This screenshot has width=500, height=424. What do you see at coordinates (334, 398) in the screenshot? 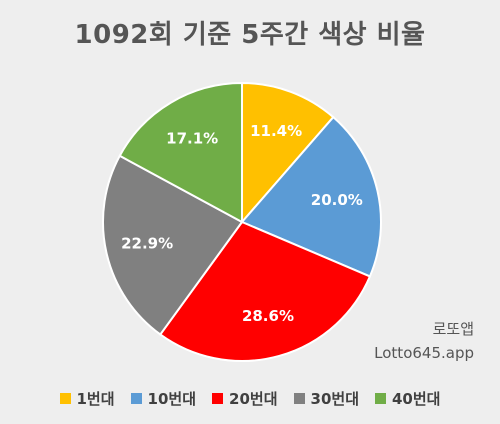
I see `legend-label: 30번대` at bounding box center [334, 398].